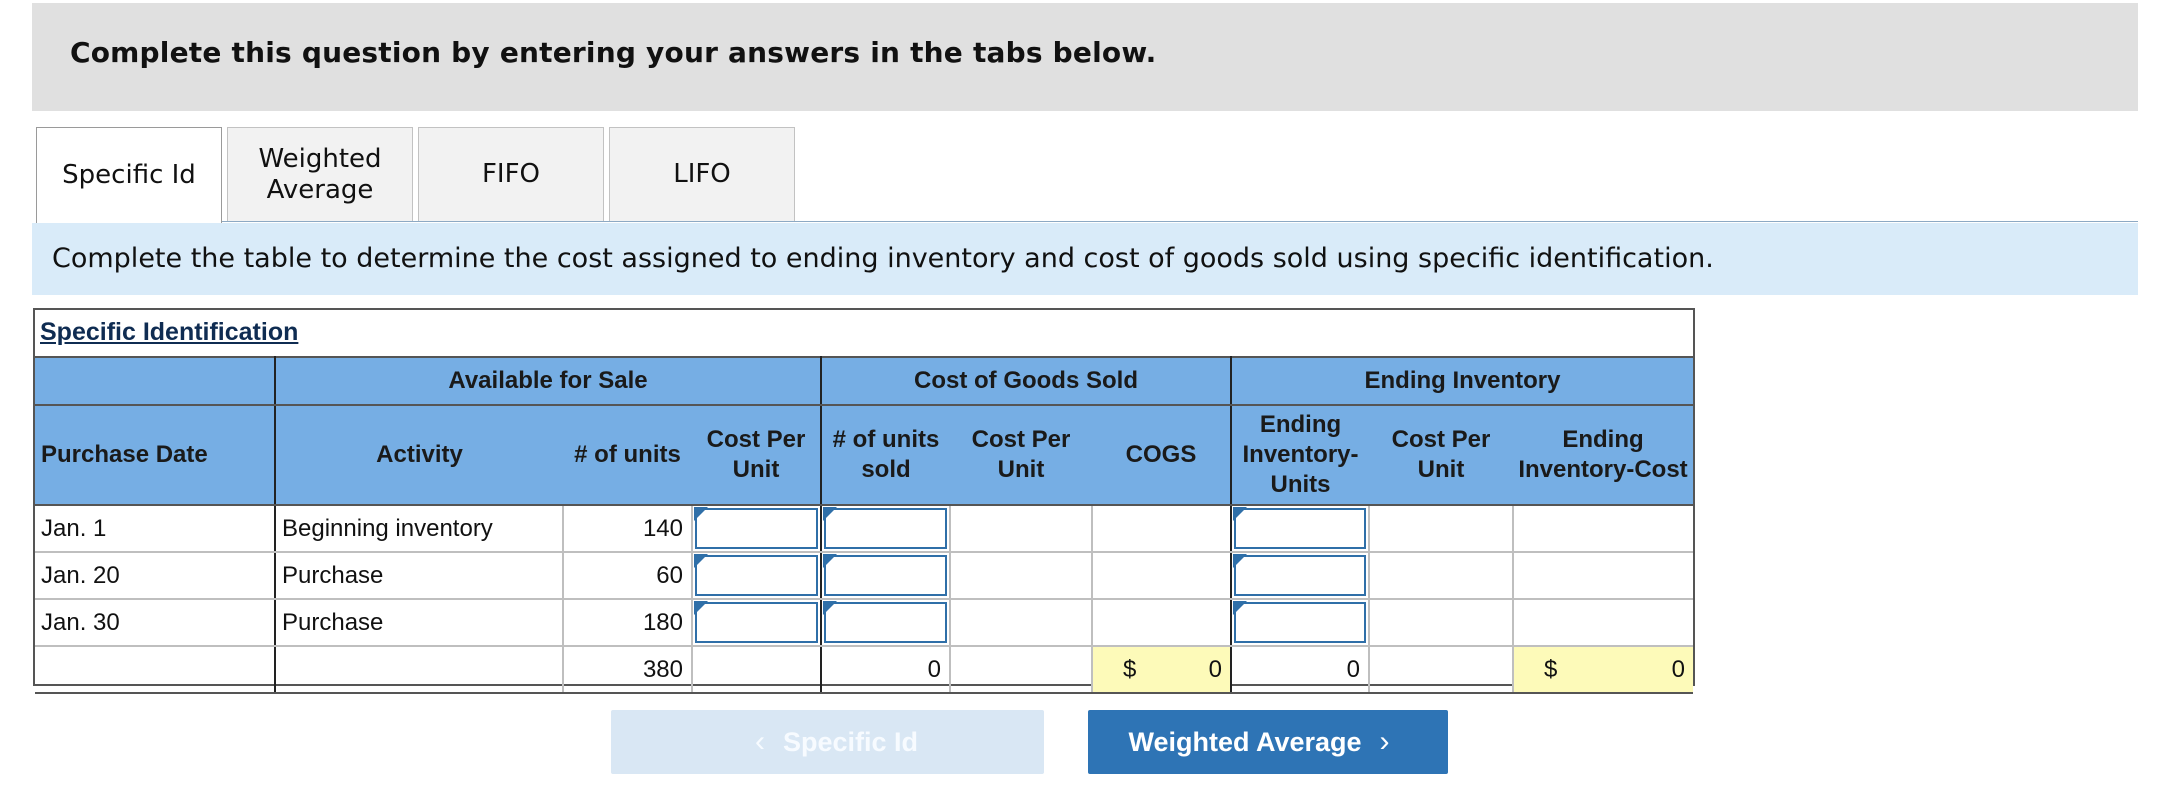 Image resolution: width=2166 pixels, height=790 pixels. Describe the element at coordinates (1087, 221) in the screenshot. I see `tab-divider` at that location.